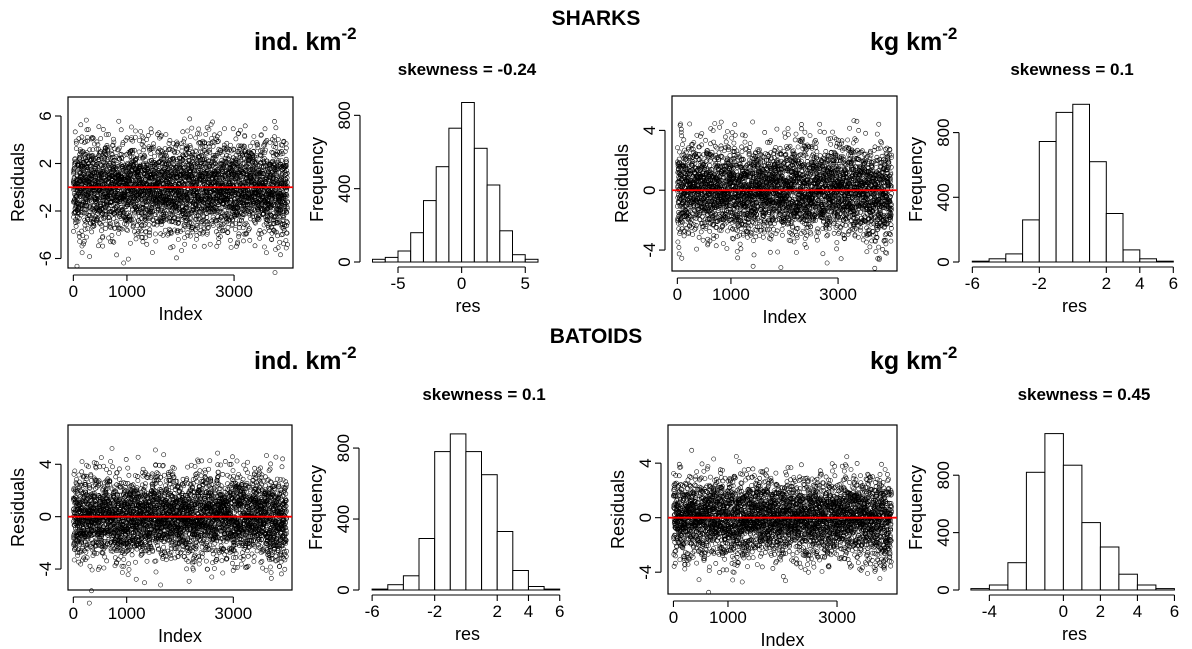 The width and height of the screenshot is (1192, 649). I want to click on y-tick-label: 6, so click(45, 115).